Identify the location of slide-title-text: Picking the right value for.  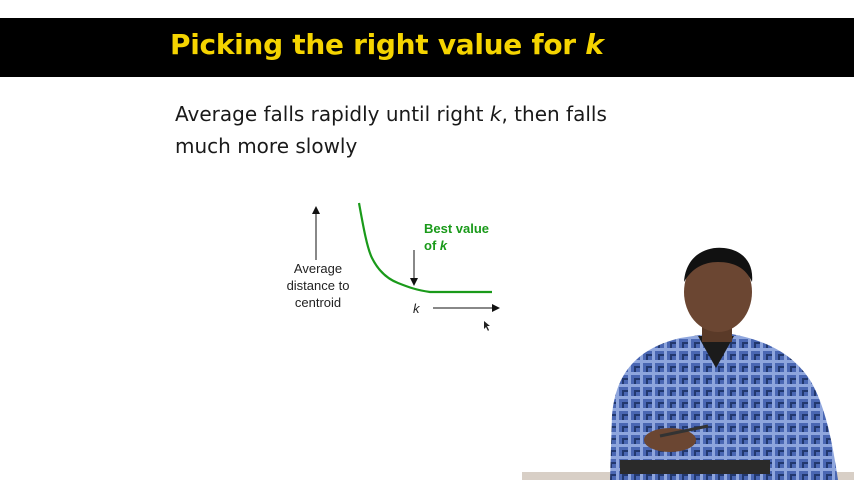
(373, 44).